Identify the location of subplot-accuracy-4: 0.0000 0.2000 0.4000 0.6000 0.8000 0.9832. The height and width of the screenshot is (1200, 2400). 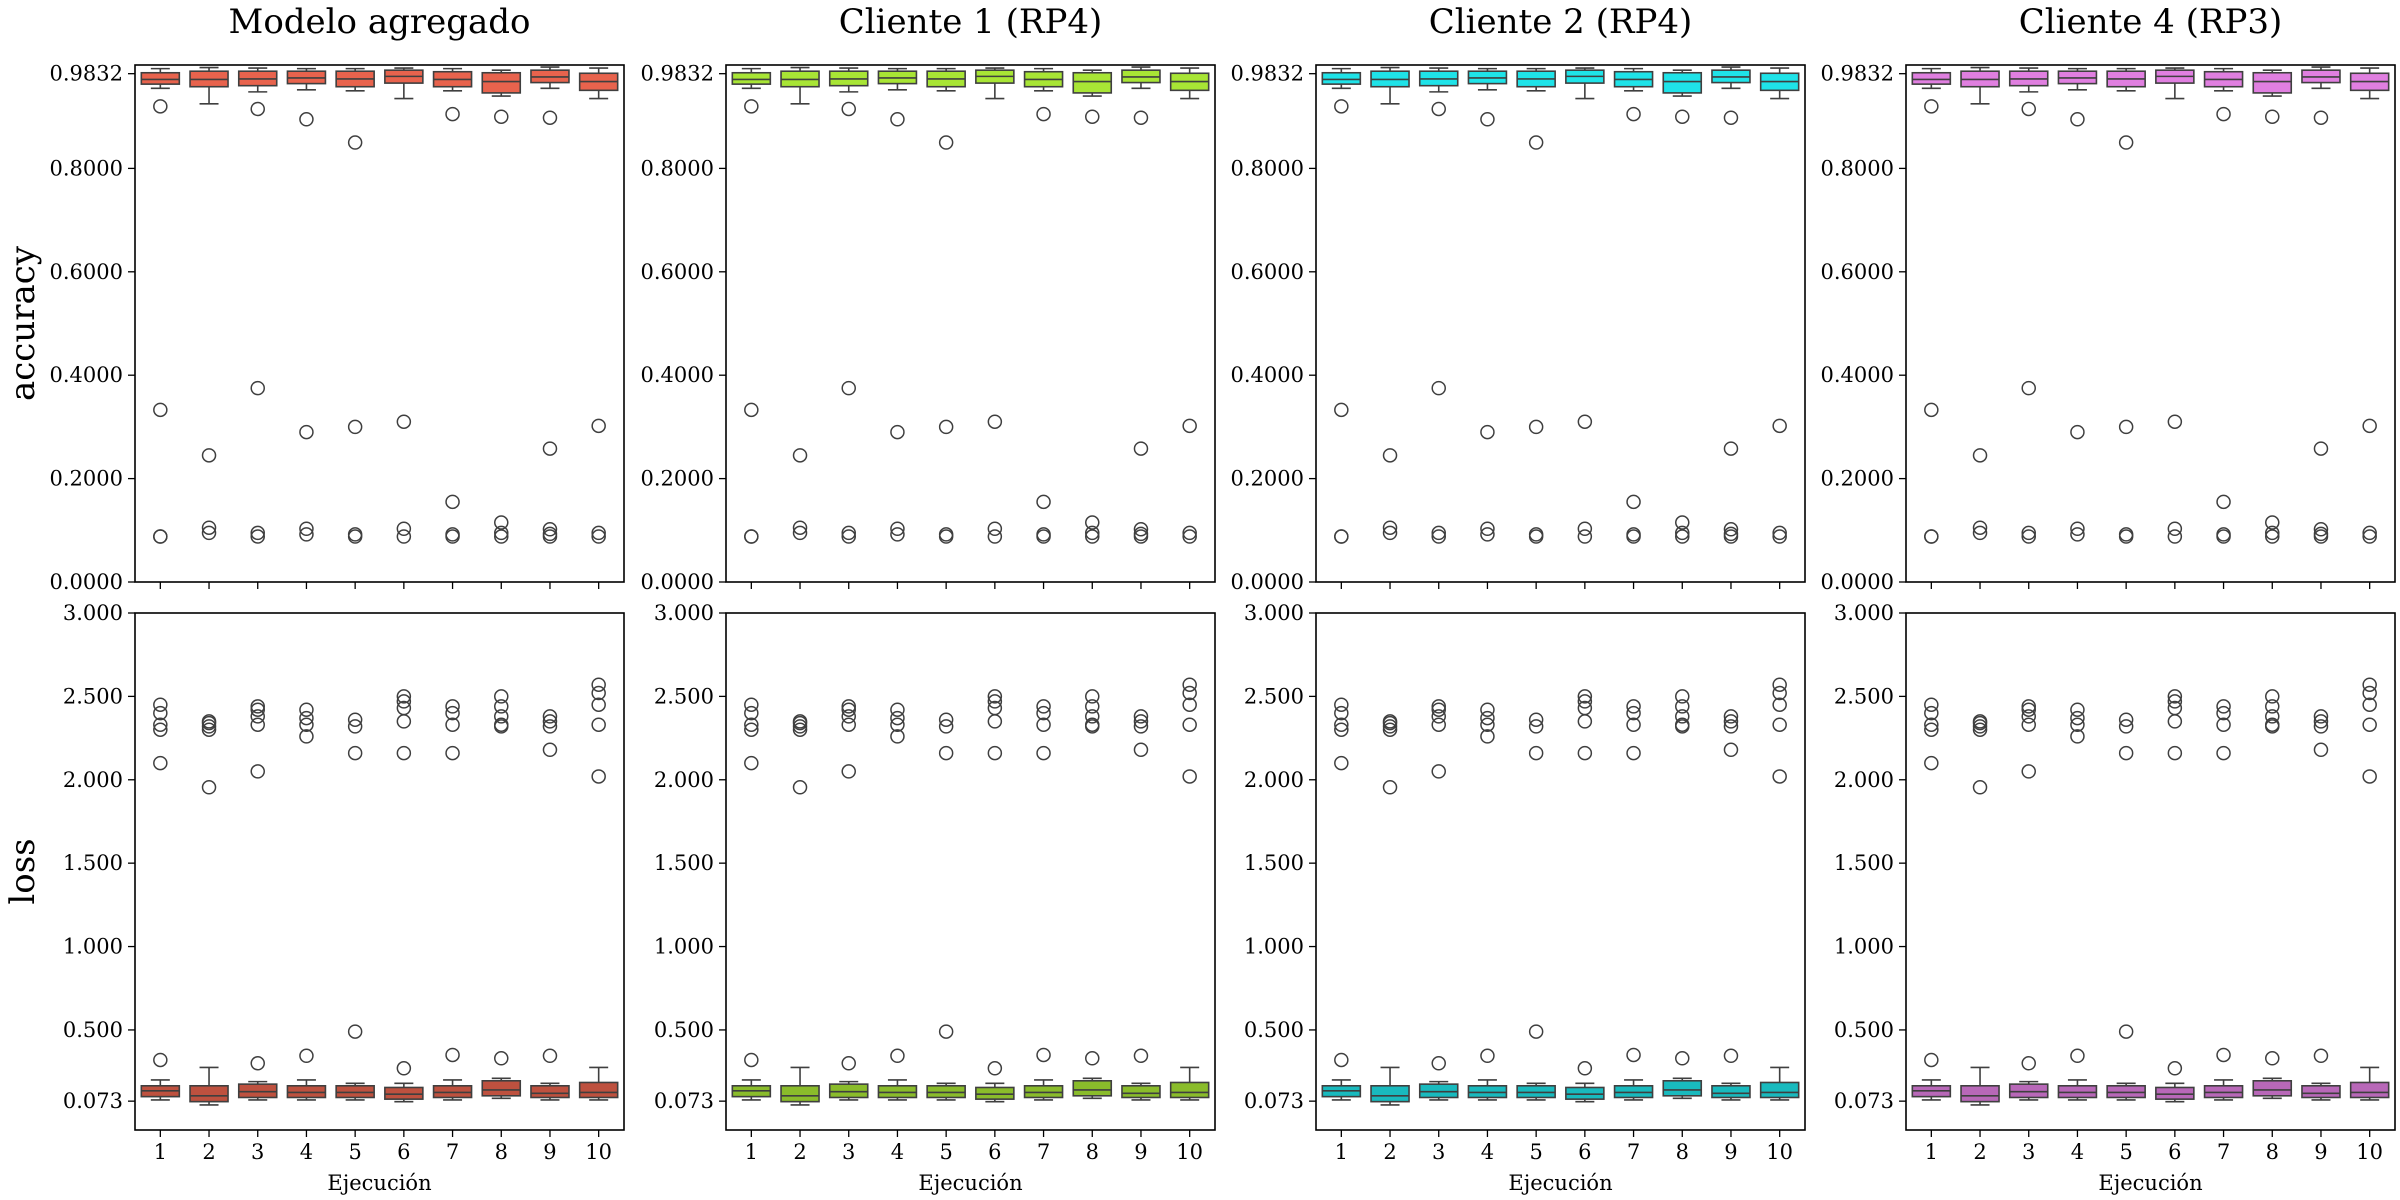
(2108, 328).